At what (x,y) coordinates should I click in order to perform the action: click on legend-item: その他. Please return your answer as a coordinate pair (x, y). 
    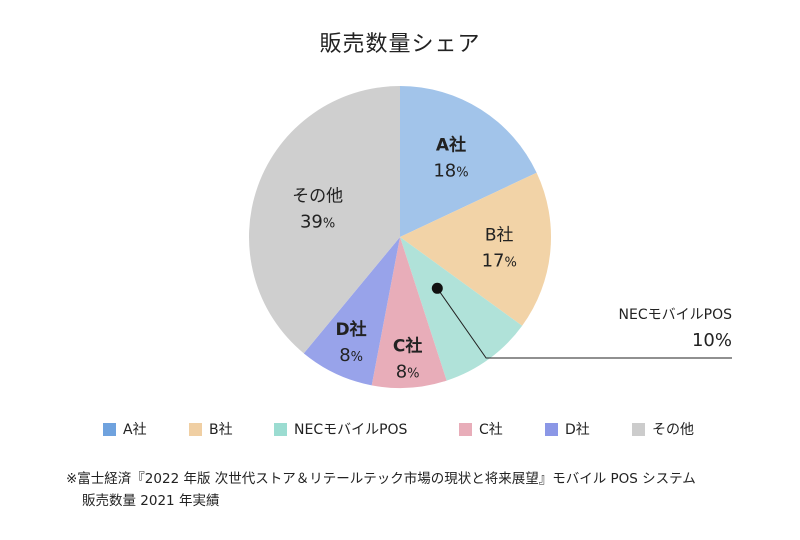
    Looking at the image, I should click on (663, 429).